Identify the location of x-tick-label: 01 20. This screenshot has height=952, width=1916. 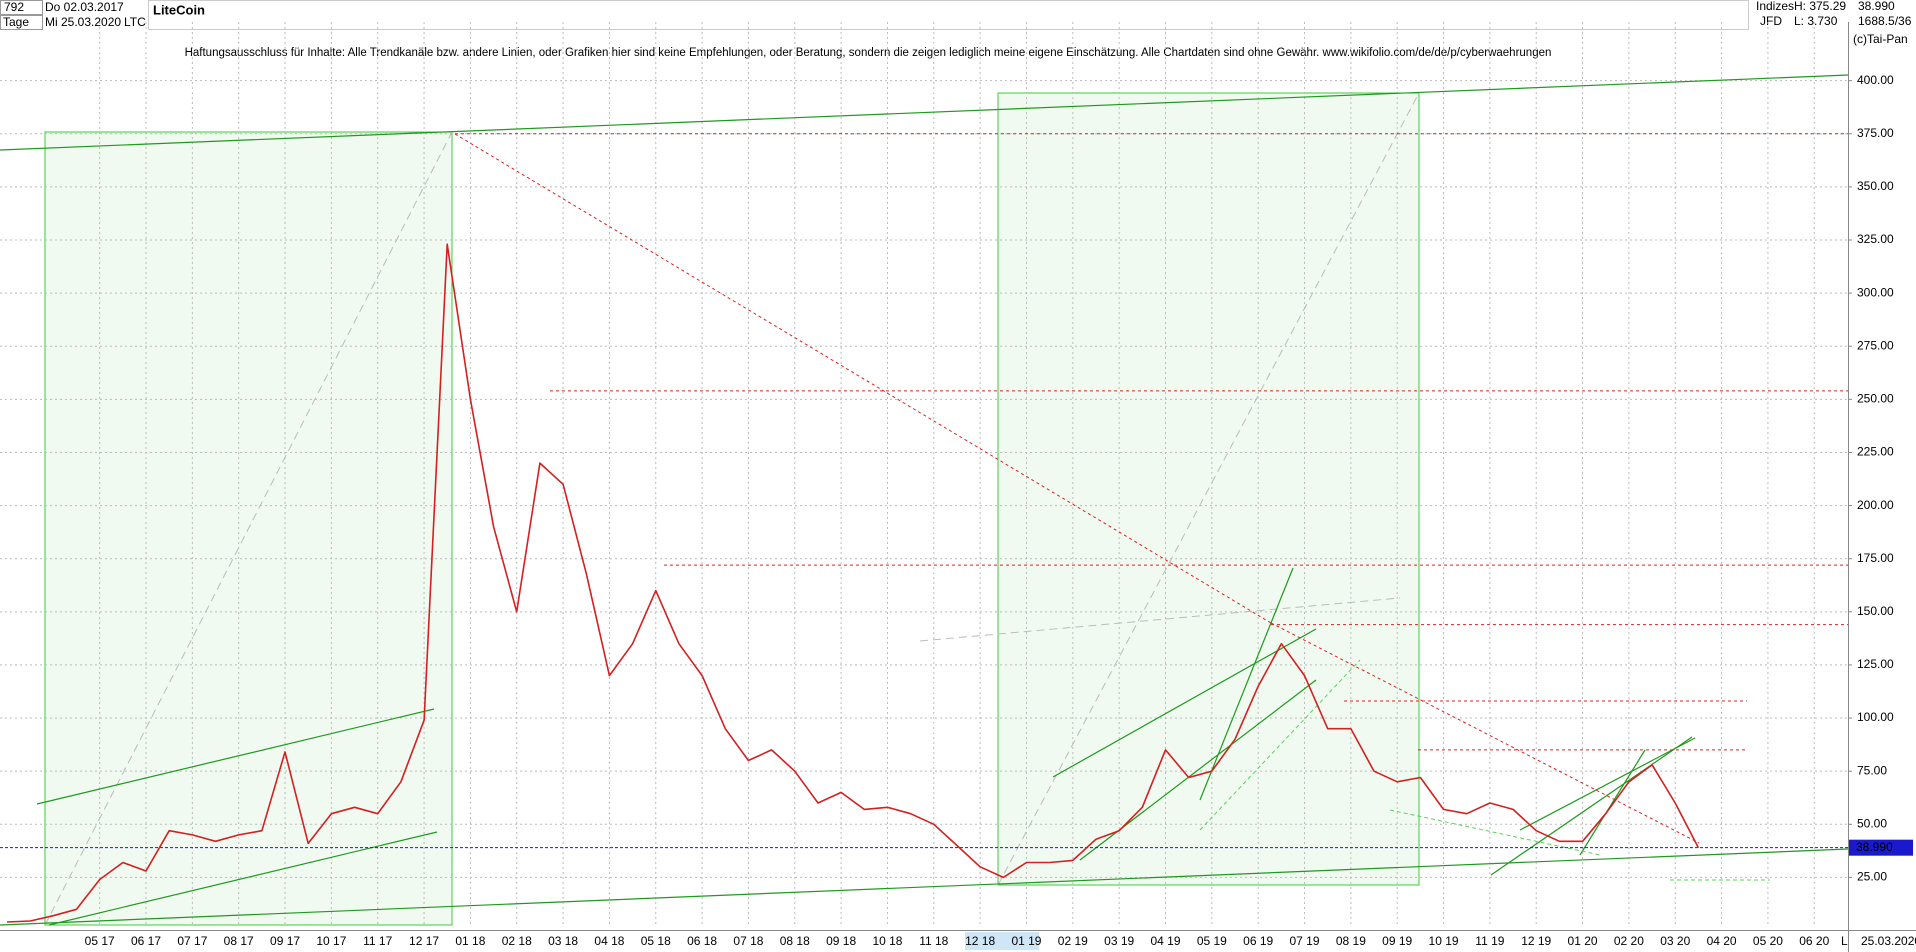
(1583, 941).